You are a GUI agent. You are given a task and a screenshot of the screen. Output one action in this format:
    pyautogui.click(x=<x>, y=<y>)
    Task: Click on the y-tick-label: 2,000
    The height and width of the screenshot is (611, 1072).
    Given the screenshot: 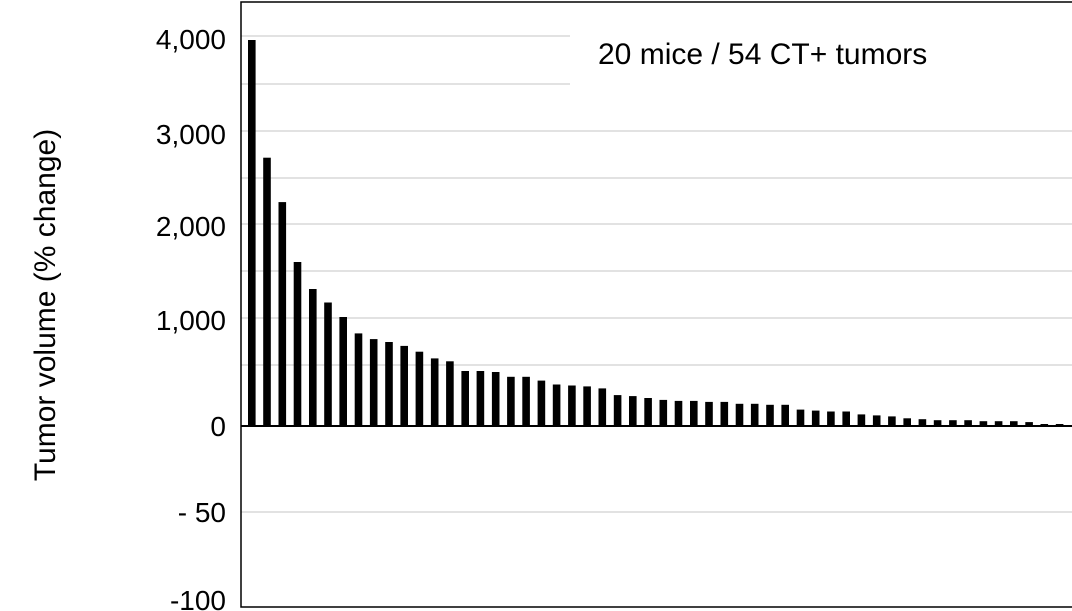 What is the action you would take?
    pyautogui.click(x=191, y=226)
    